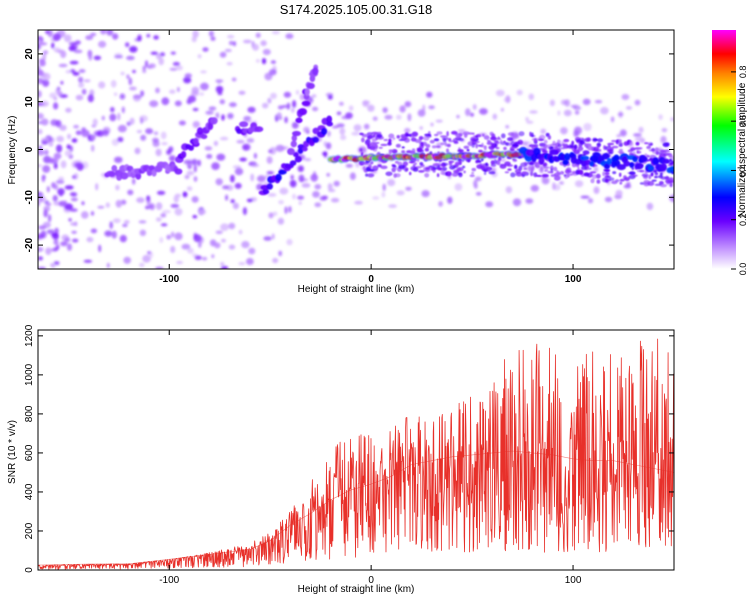  What do you see at coordinates (371, 580) in the screenshot?
I see `xtick-label: 0` at bounding box center [371, 580].